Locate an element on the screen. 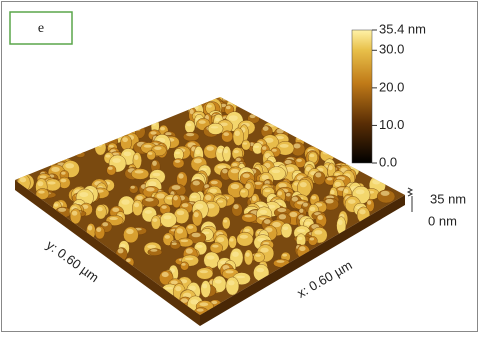 The height and width of the screenshot is (339, 480). colorbar-tick-label: 30.0 is located at coordinates (391, 49).